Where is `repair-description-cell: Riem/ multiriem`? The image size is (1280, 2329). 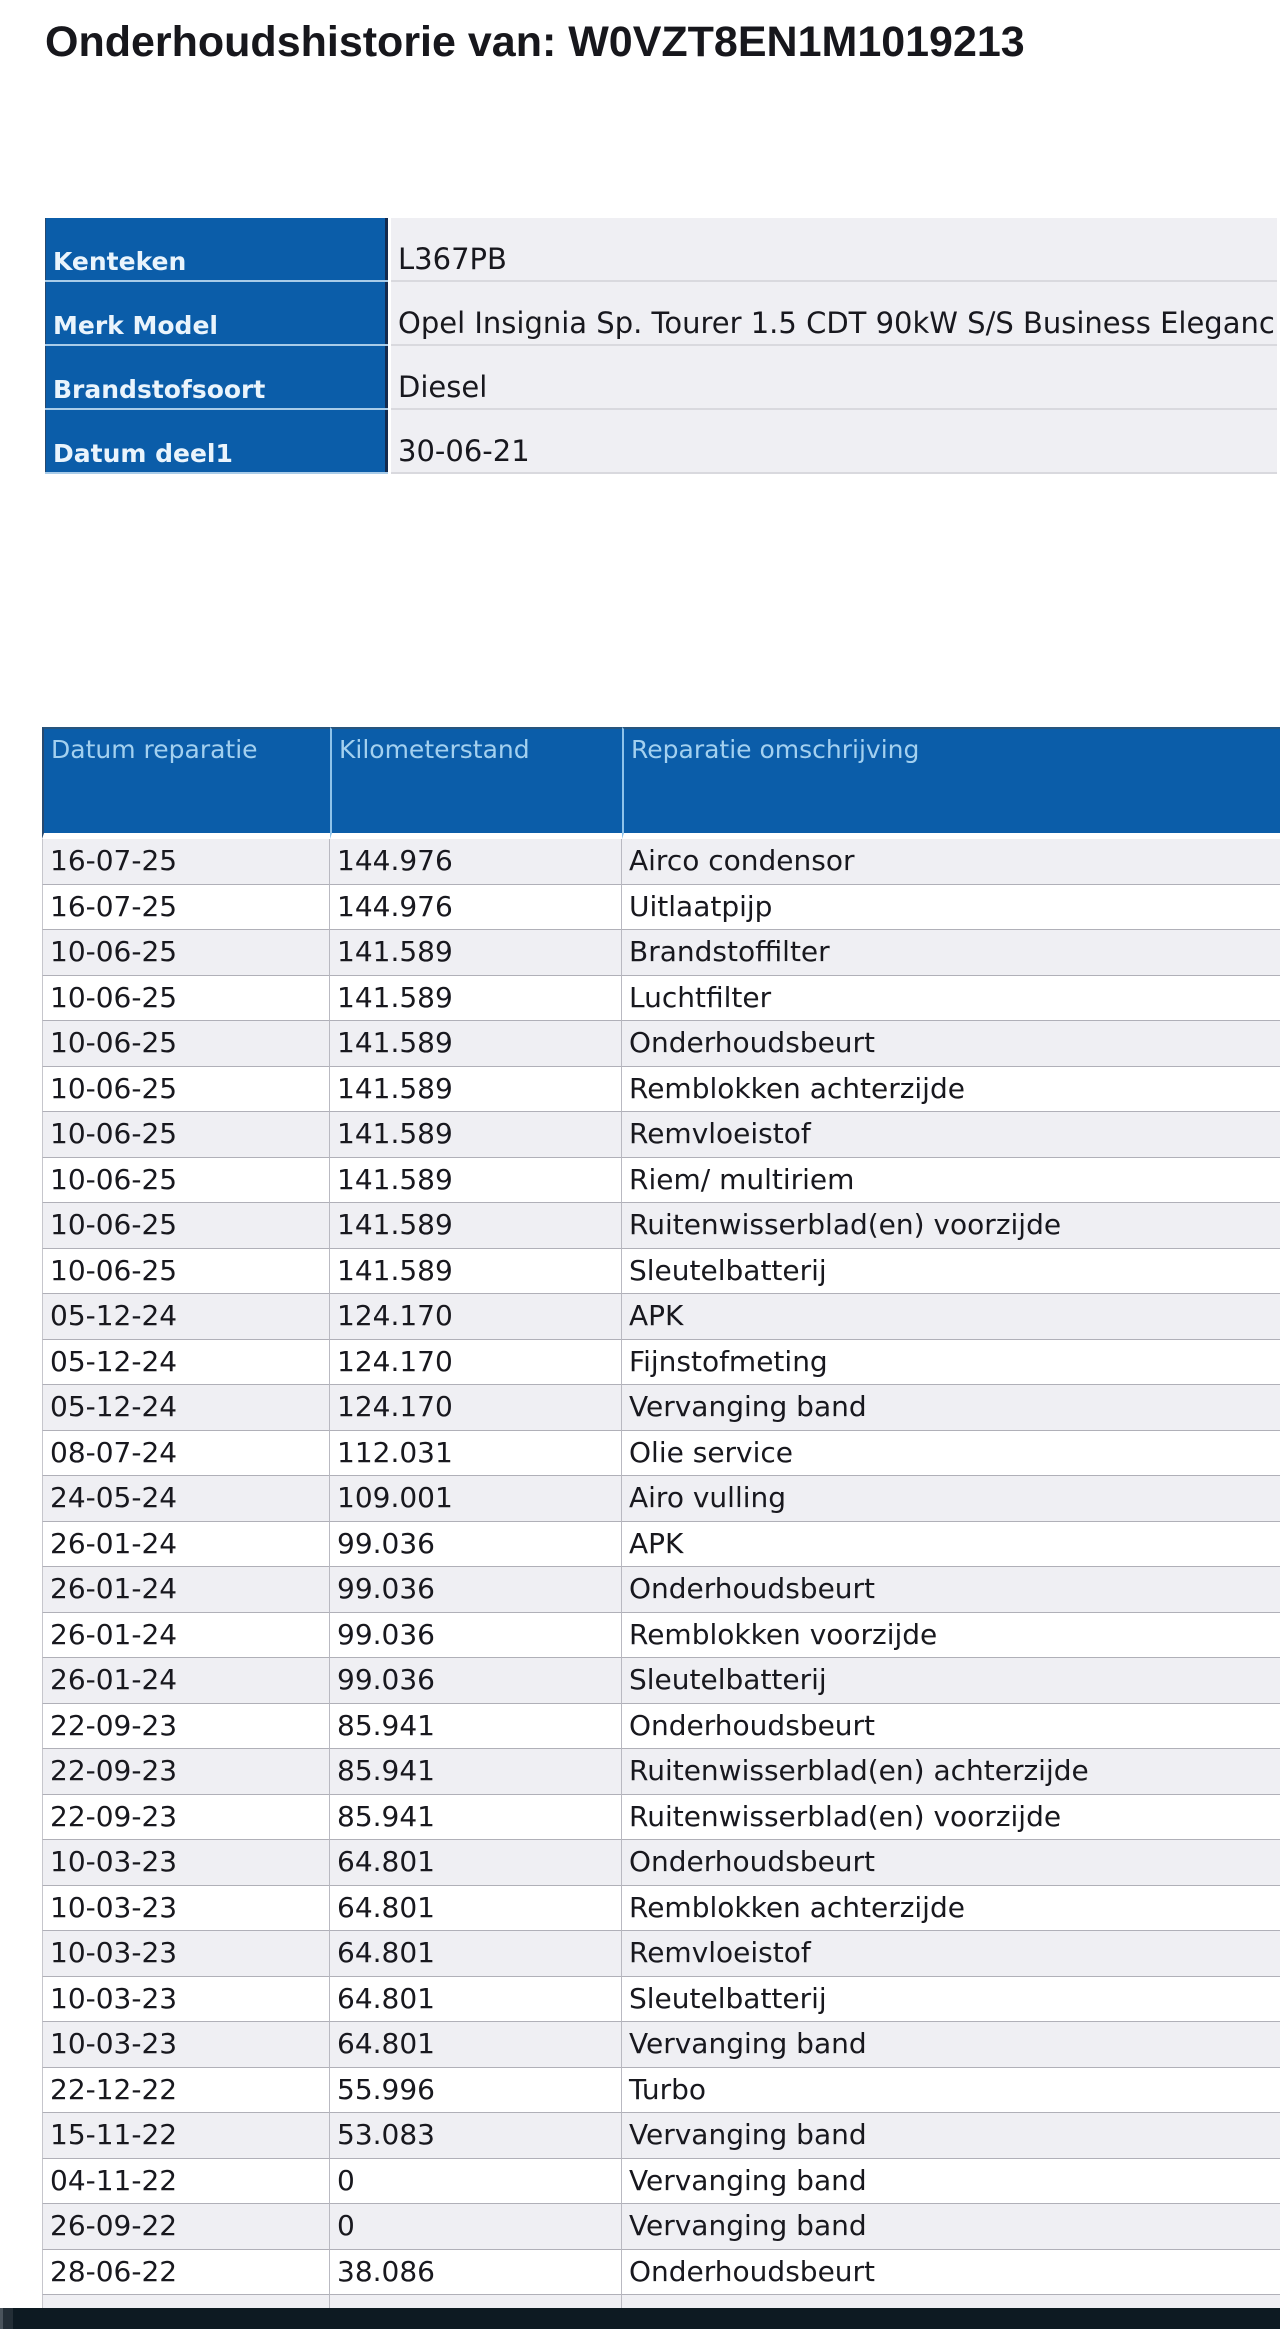 repair-description-cell: Riem/ multiriem is located at coordinates (951, 1180).